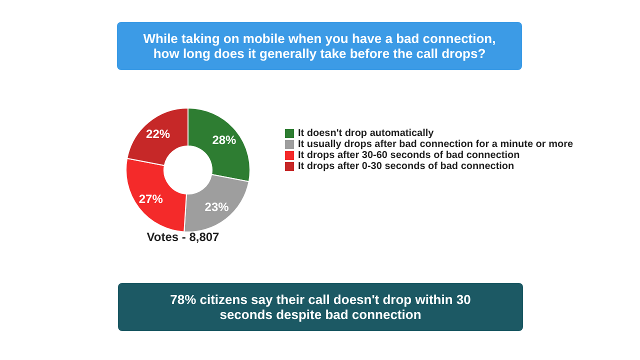  I want to click on legend-label: It usually drops after bad connection for a minute or more, so click(436, 144).